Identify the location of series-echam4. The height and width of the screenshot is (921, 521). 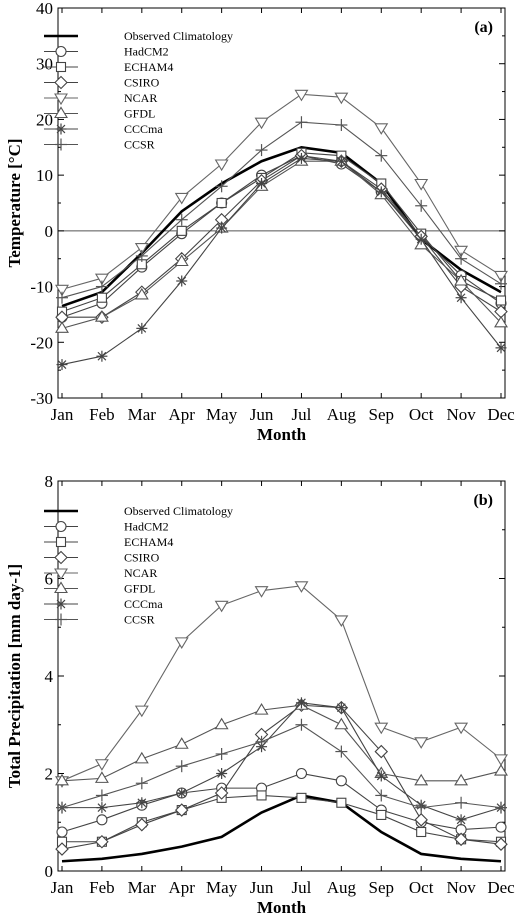
(281, 818).